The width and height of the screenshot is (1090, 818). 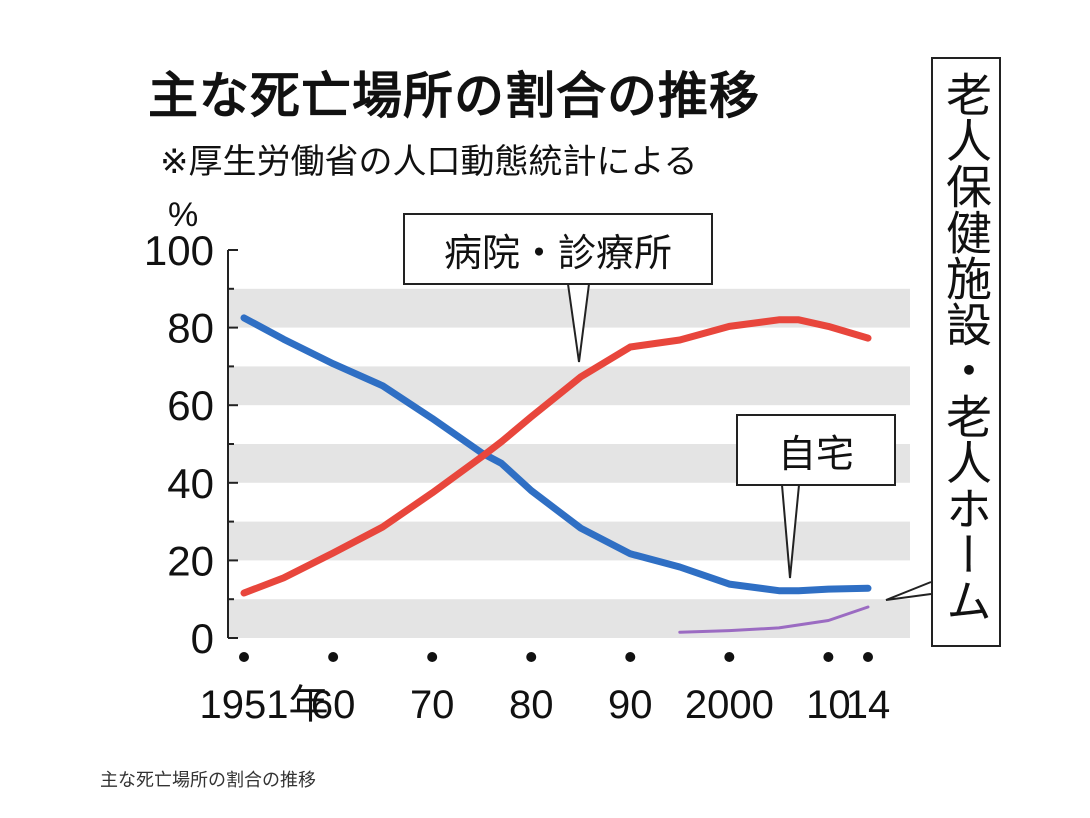 What do you see at coordinates (790, 531) in the screenshot?
I see `home-pointer` at bounding box center [790, 531].